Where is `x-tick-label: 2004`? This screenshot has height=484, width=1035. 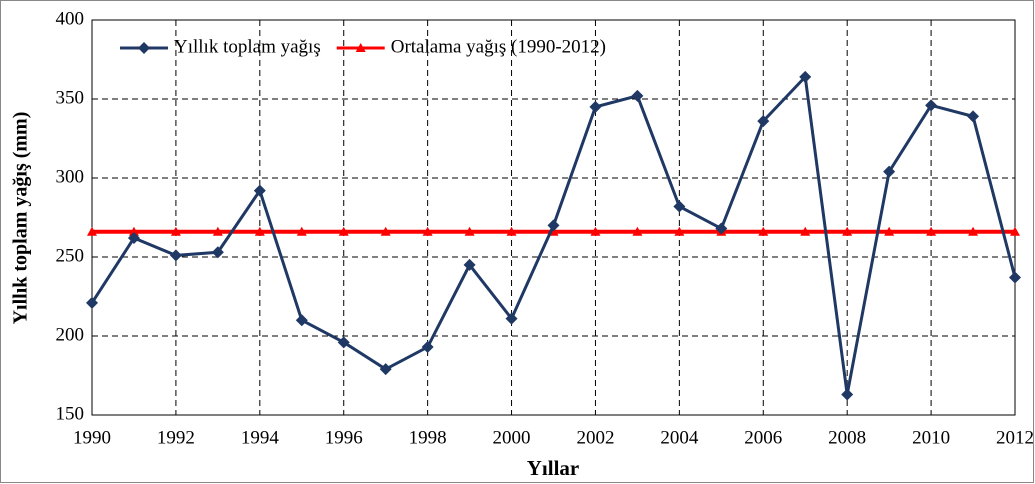 x-tick-label: 2004 is located at coordinates (679, 437).